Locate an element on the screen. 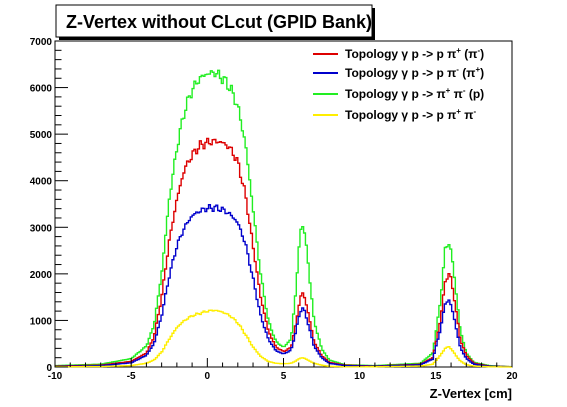  y-tick-label-1: 1000 is located at coordinates (41, 321).